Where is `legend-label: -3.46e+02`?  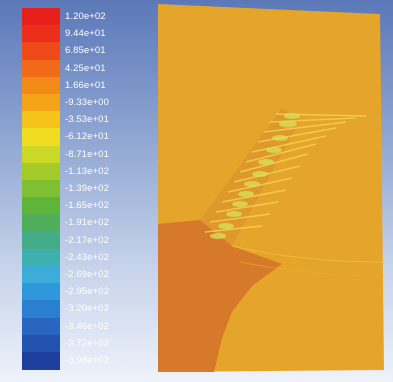
legend-label: -3.46e+02 is located at coordinates (87, 326).